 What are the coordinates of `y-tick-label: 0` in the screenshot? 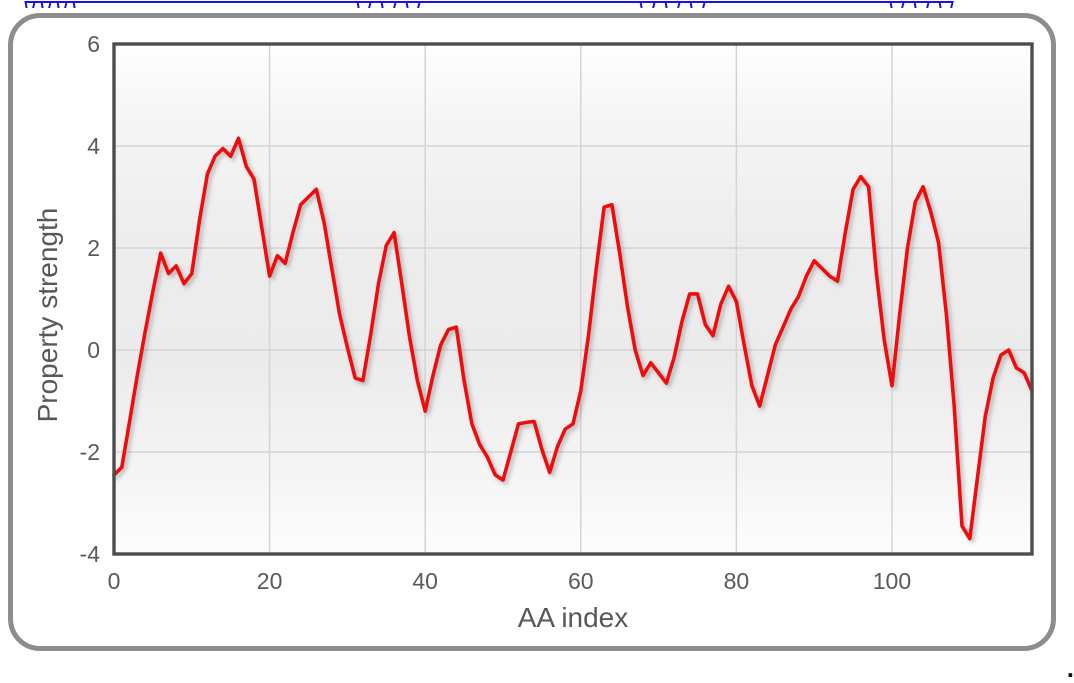 It's located at (93, 350).